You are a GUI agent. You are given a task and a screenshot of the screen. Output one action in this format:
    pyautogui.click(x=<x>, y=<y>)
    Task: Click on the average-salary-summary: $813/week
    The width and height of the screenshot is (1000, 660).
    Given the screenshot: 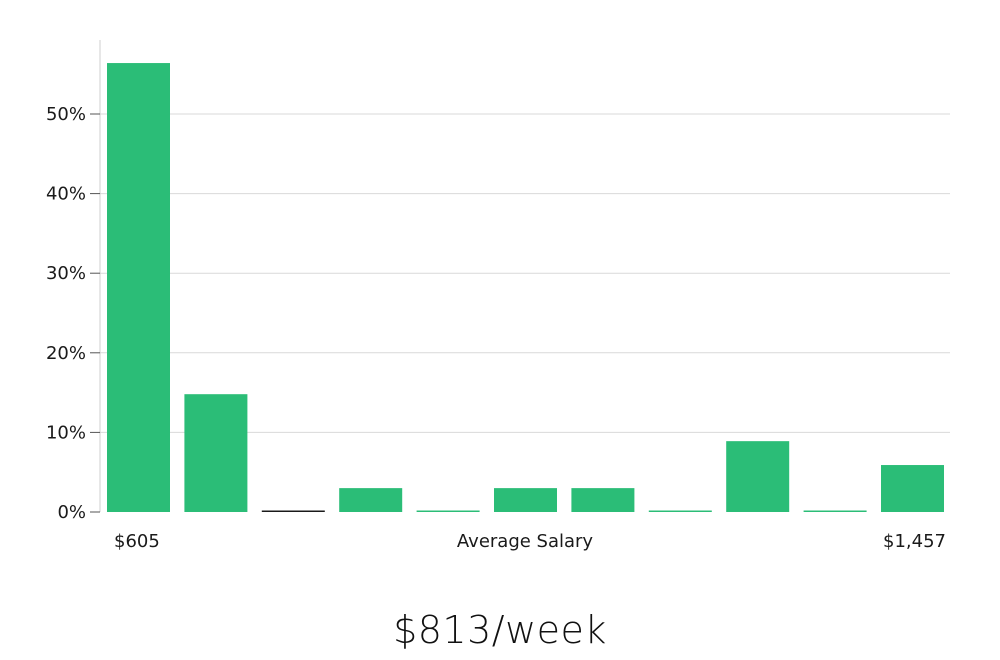 What is the action you would take?
    pyautogui.click(x=500, y=630)
    